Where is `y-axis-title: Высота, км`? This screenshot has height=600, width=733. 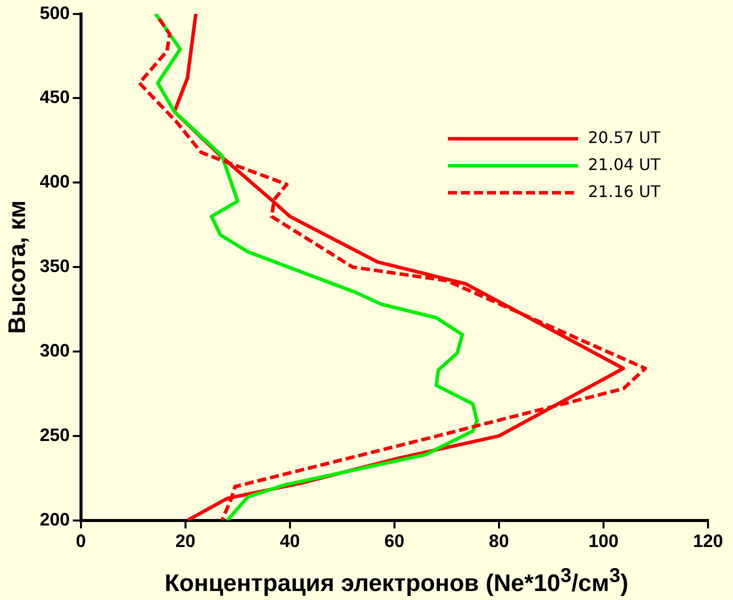
y-axis-title: Высота, км is located at coordinates (18, 267).